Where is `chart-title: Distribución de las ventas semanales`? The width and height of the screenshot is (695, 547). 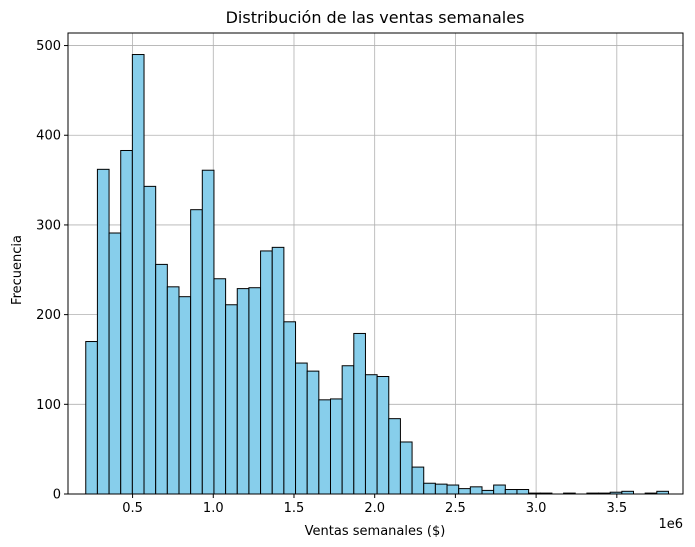
chart-title: Distribución de las ventas semanales is located at coordinates (375, 17).